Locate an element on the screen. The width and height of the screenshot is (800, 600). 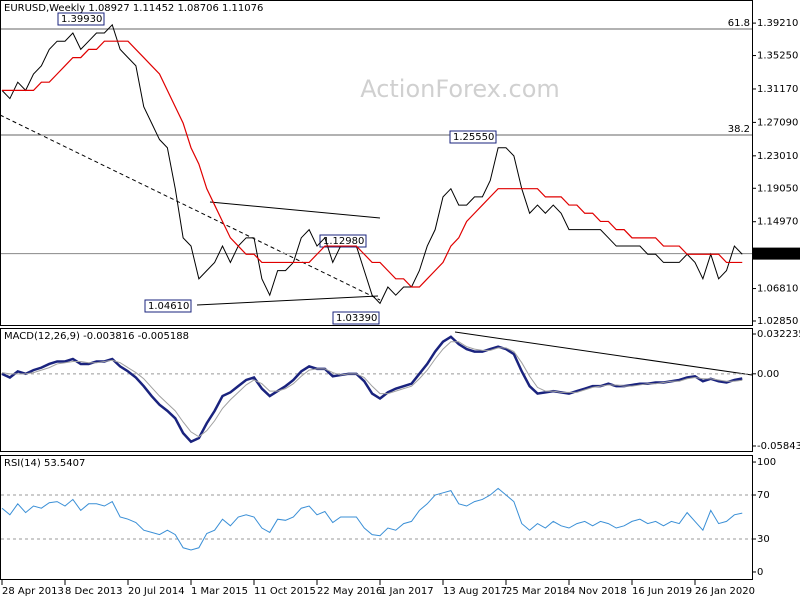
y-tick-label: 0.00 is located at coordinates (768, 374).